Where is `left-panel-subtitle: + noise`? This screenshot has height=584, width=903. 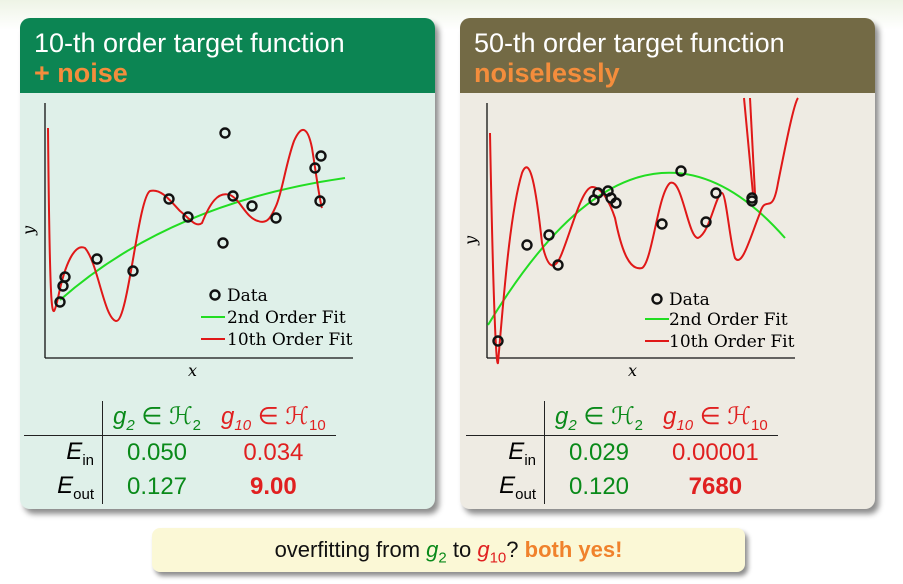 left-panel-subtitle: + noise is located at coordinates (81, 73).